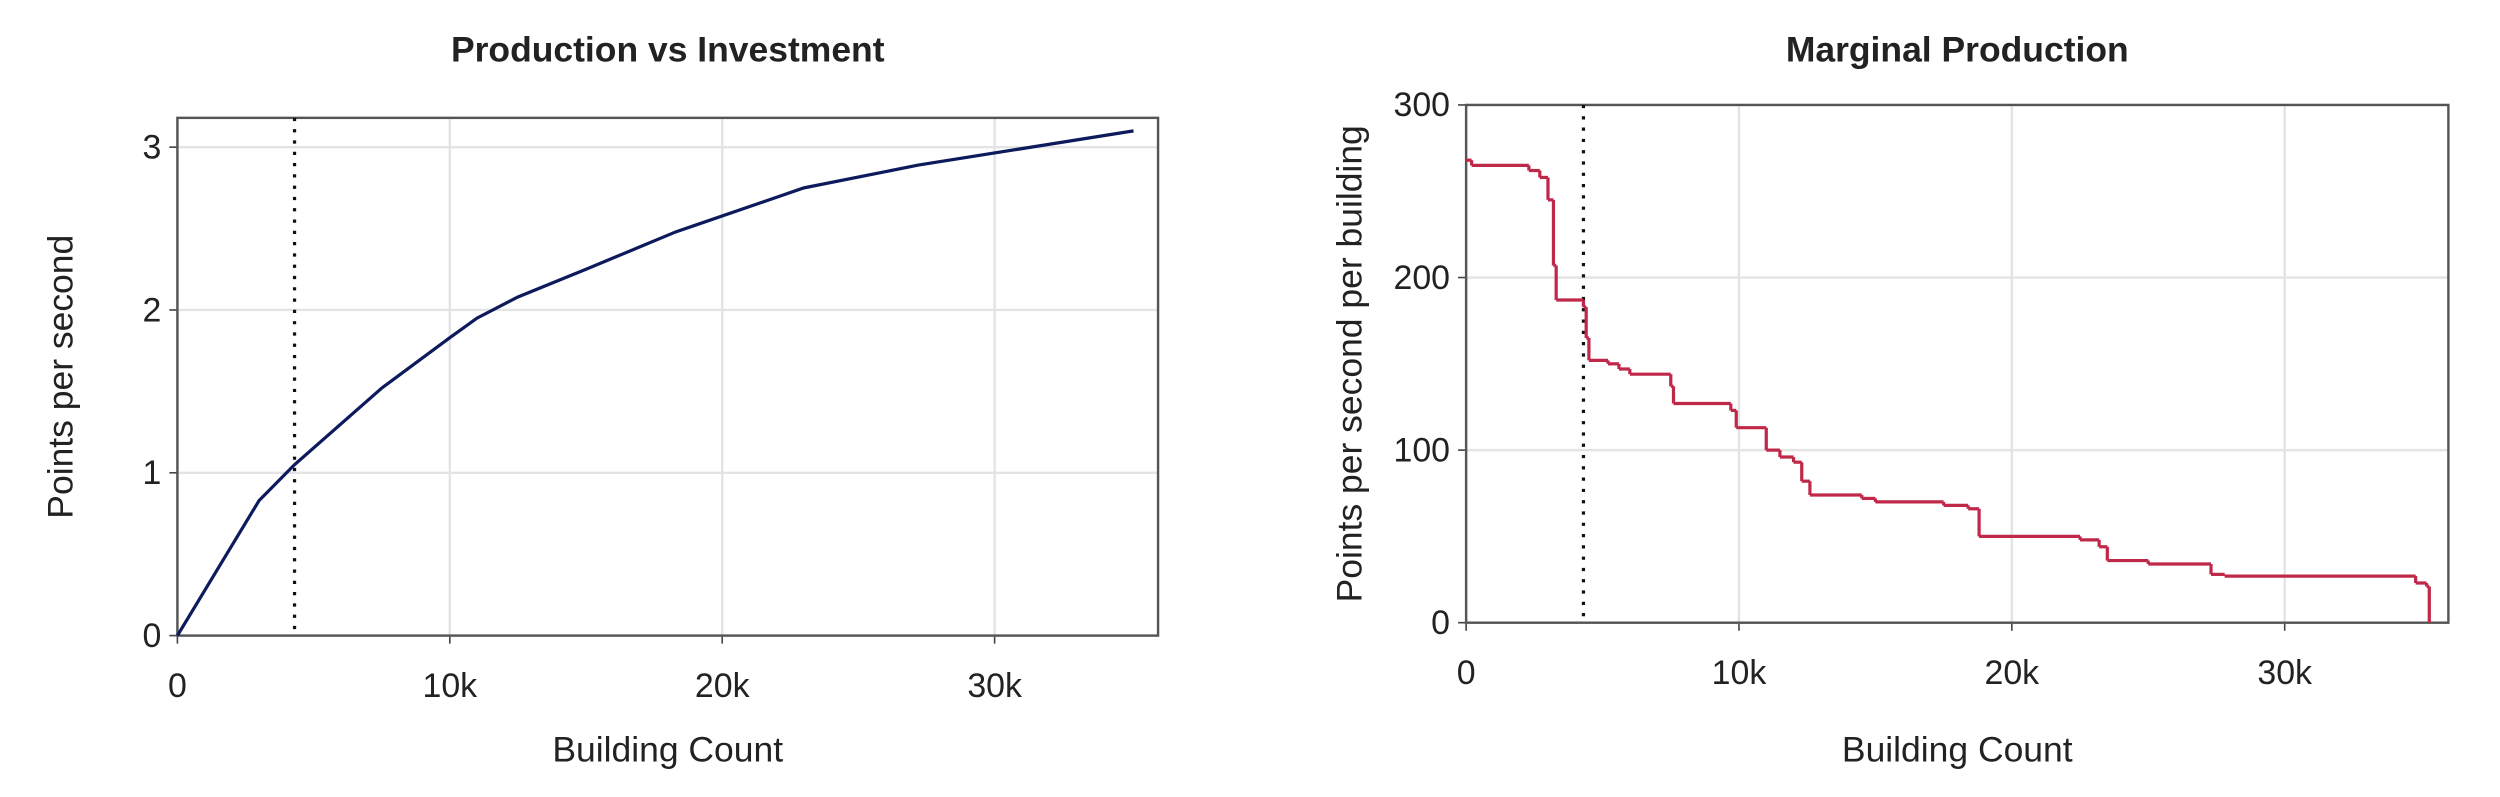  What do you see at coordinates (151, 473) in the screenshot?
I see `y-tick-label: 1` at bounding box center [151, 473].